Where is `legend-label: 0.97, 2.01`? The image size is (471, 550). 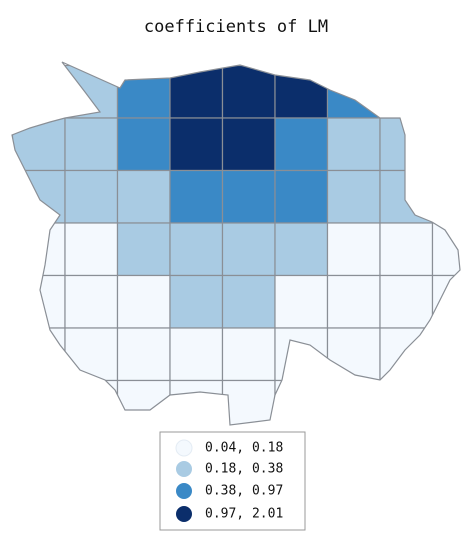
legend-label: 0.97, 2.01 is located at coordinates (244, 514).